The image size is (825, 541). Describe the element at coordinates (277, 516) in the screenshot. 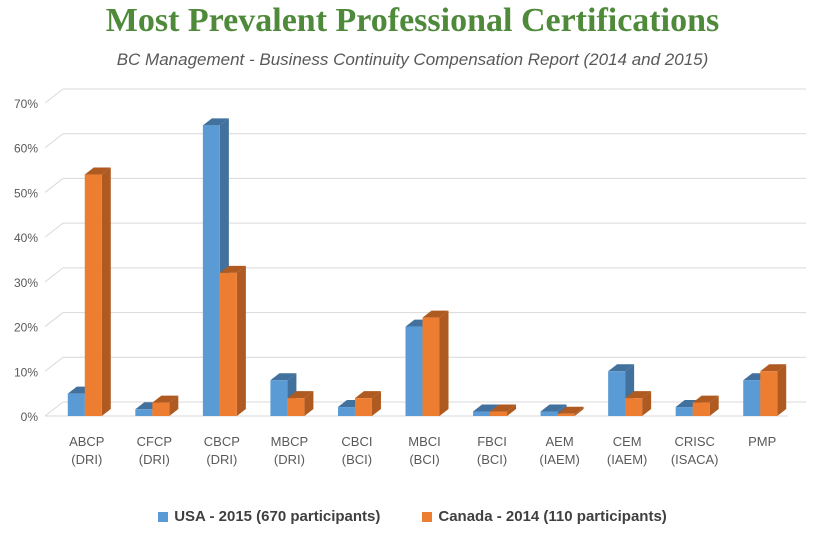

I see `legend-label-usa: USA - 2015 (670 participants)` at that location.